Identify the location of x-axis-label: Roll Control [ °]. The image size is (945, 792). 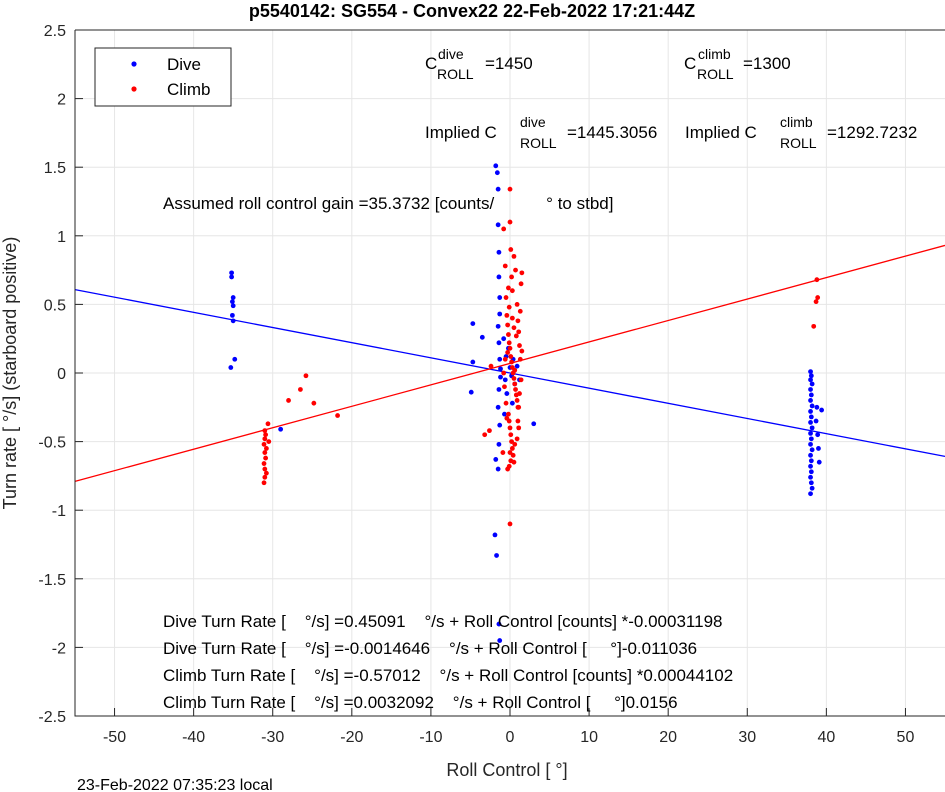
(506, 770).